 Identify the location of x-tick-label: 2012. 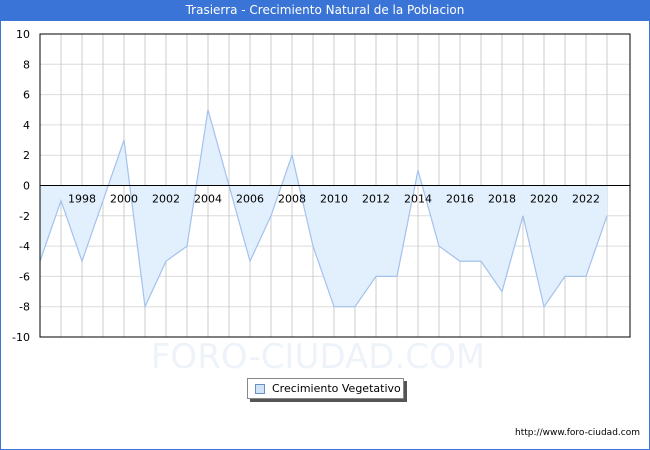
(376, 199).